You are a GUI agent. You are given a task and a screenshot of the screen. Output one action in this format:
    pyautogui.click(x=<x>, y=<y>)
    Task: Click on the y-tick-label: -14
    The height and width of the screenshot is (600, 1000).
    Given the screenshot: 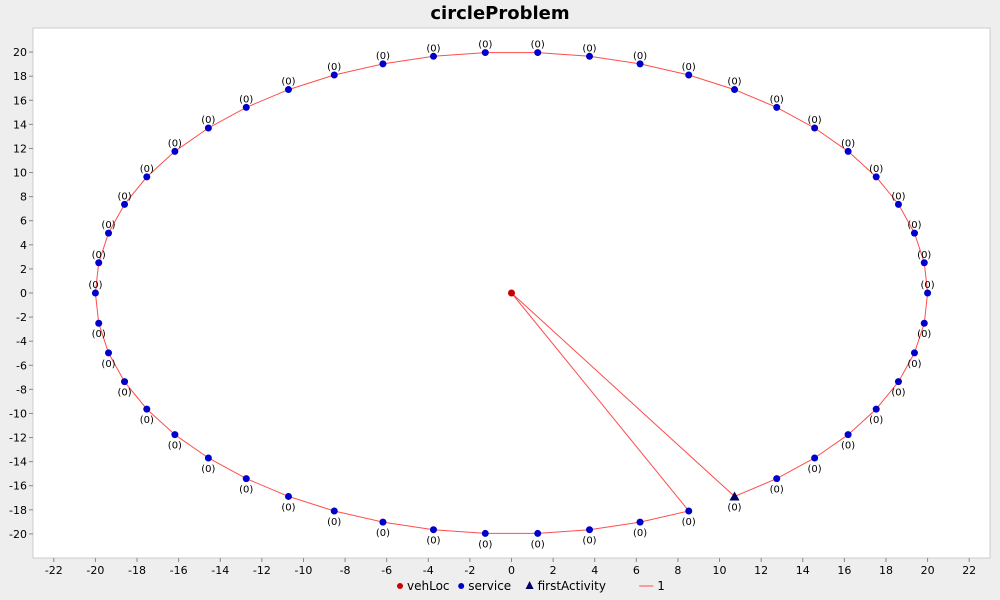 What is the action you would take?
    pyautogui.click(x=18, y=462)
    